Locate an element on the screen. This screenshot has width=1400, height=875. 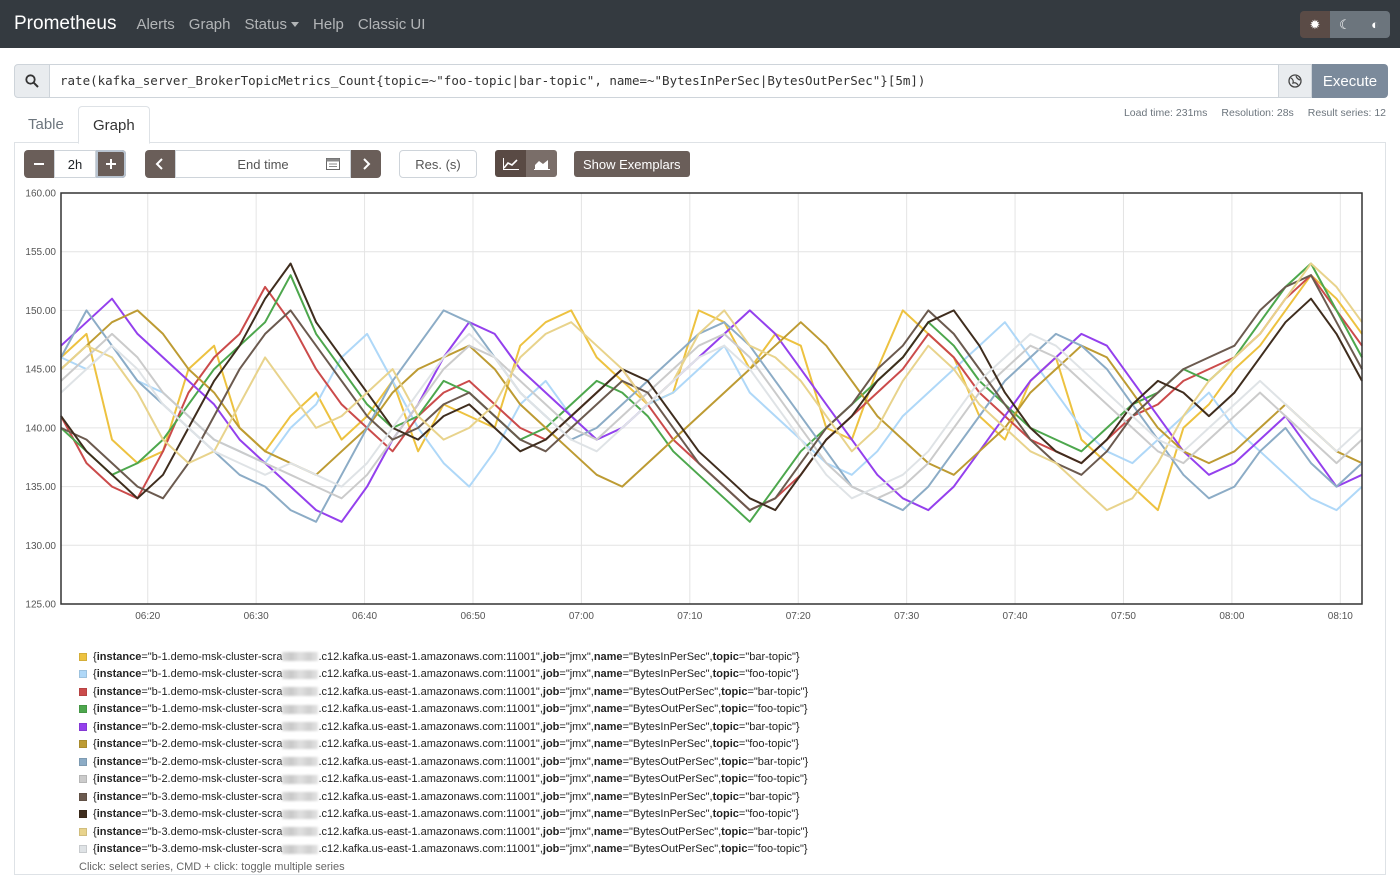
execute-button: Execute is located at coordinates (1350, 81).